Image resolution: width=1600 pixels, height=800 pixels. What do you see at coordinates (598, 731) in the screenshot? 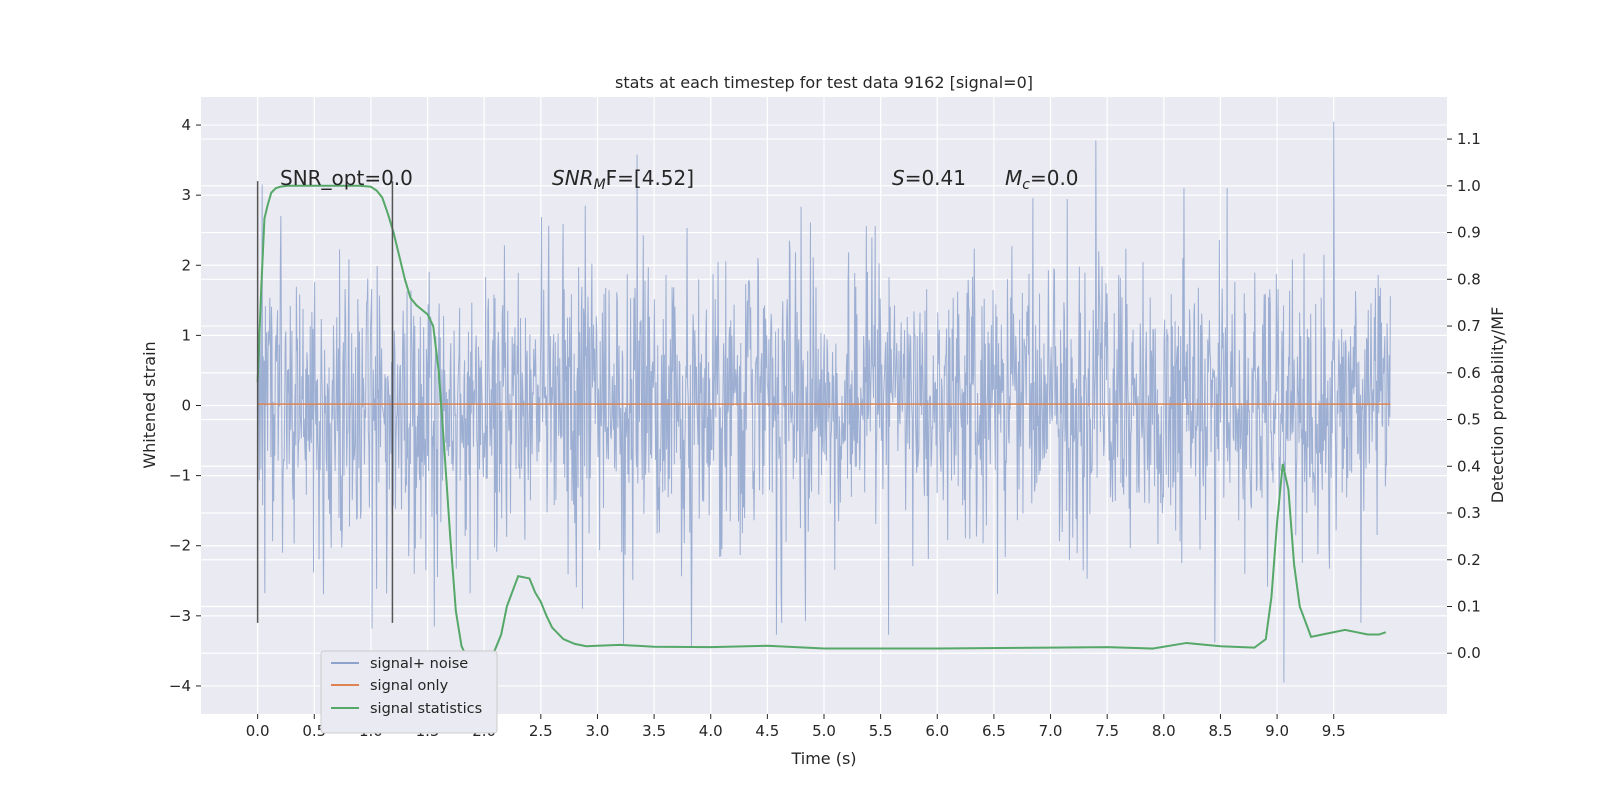
I see `x-tick-label-6: 3.0` at bounding box center [598, 731].